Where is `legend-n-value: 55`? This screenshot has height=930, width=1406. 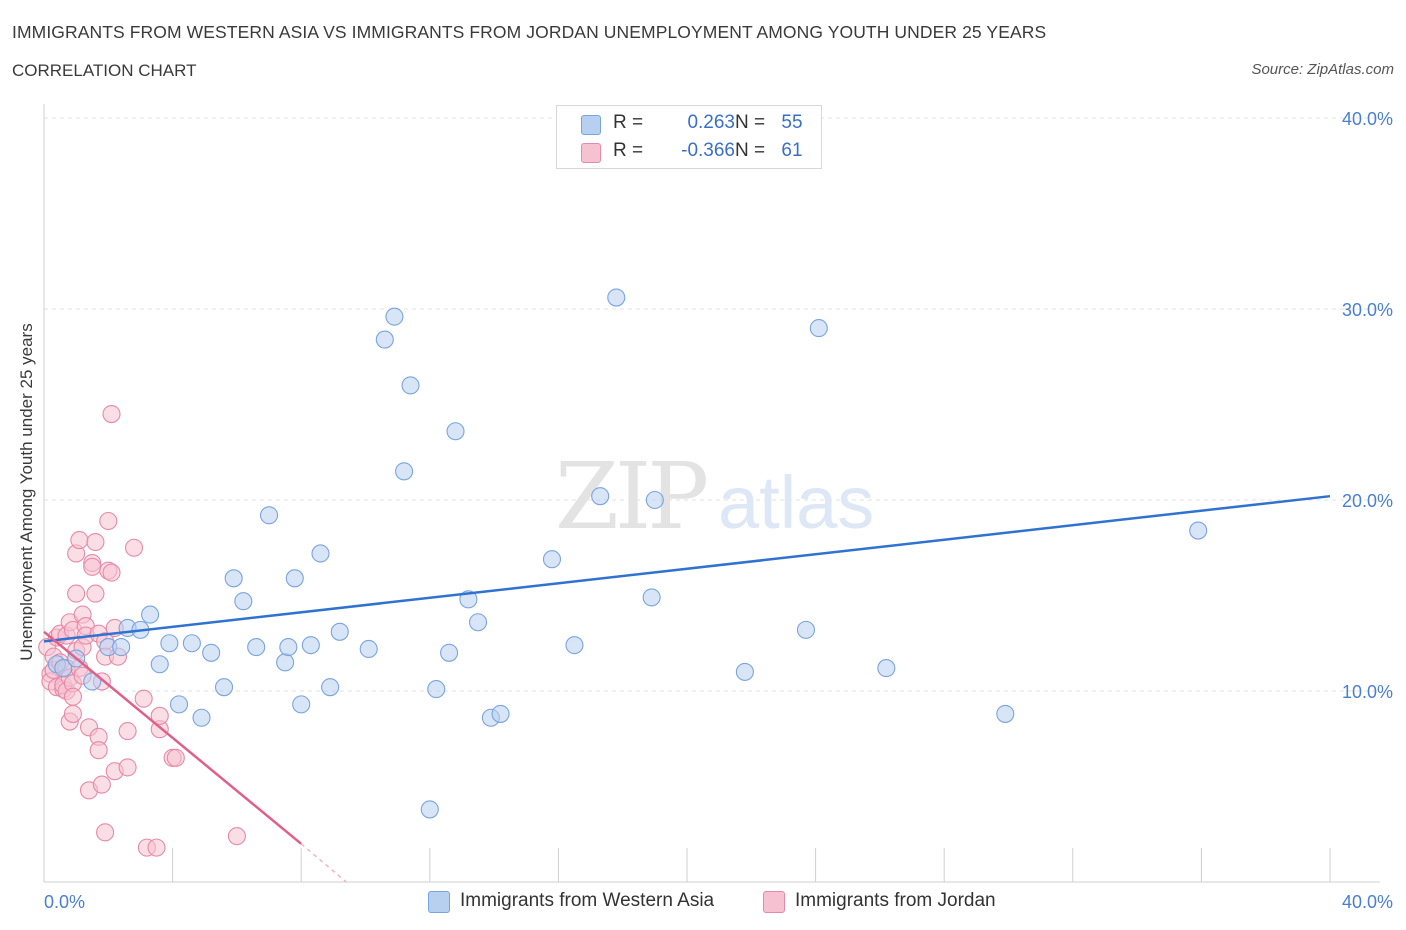 legend-n-value: 55 is located at coordinates (792, 122).